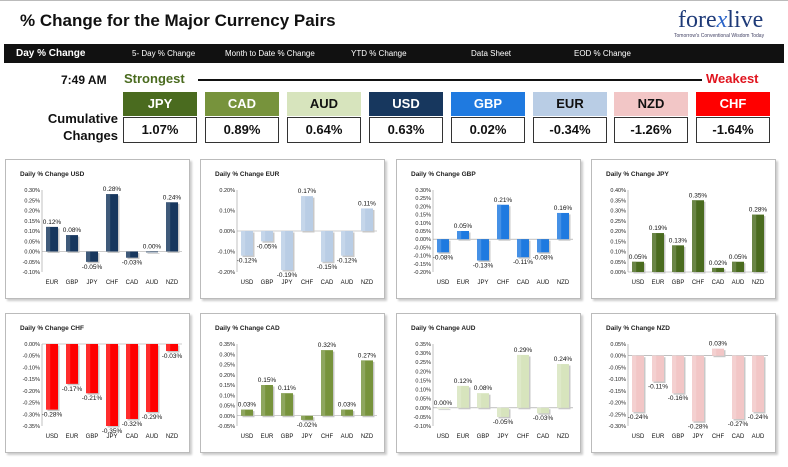 This screenshot has width=788, height=467. What do you see at coordinates (719, 36) in the screenshot?
I see `logo-tagline: Tomorrow's Conventional Wisdom Today` at bounding box center [719, 36].